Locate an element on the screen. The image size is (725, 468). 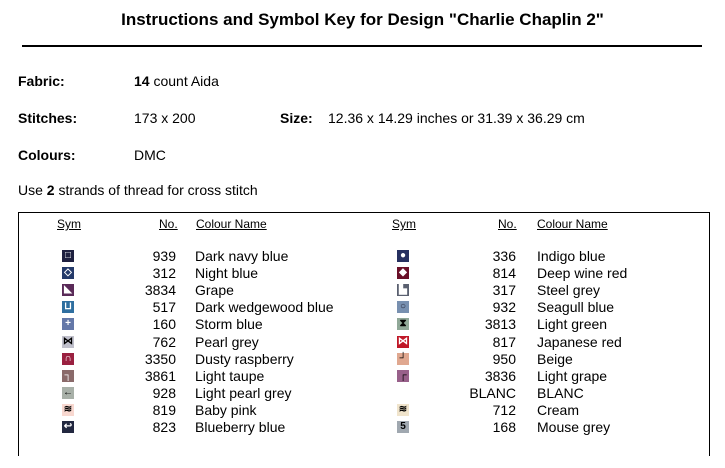
dmc-number: 762 is located at coordinates (164, 341).